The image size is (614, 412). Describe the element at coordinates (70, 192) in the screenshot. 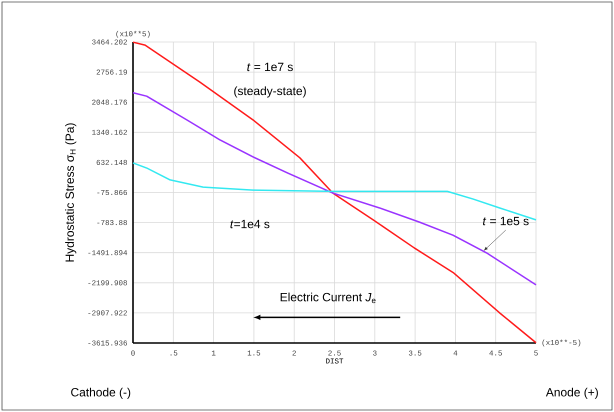

I see `y-axis-title: Hydrostatic Stress σ$_{H}$ (Pa)` at that location.